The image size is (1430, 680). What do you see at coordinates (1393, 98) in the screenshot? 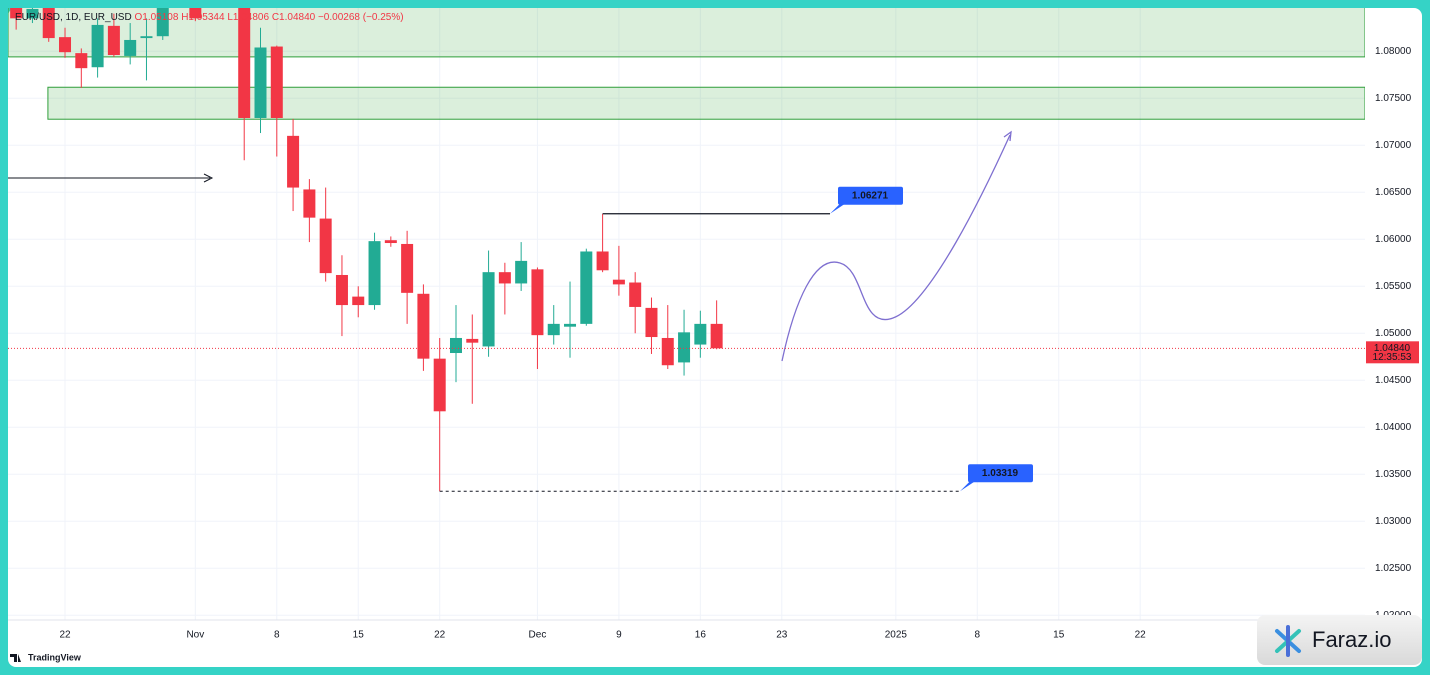
I see `y-tick-label: 1.07500` at bounding box center [1393, 98].